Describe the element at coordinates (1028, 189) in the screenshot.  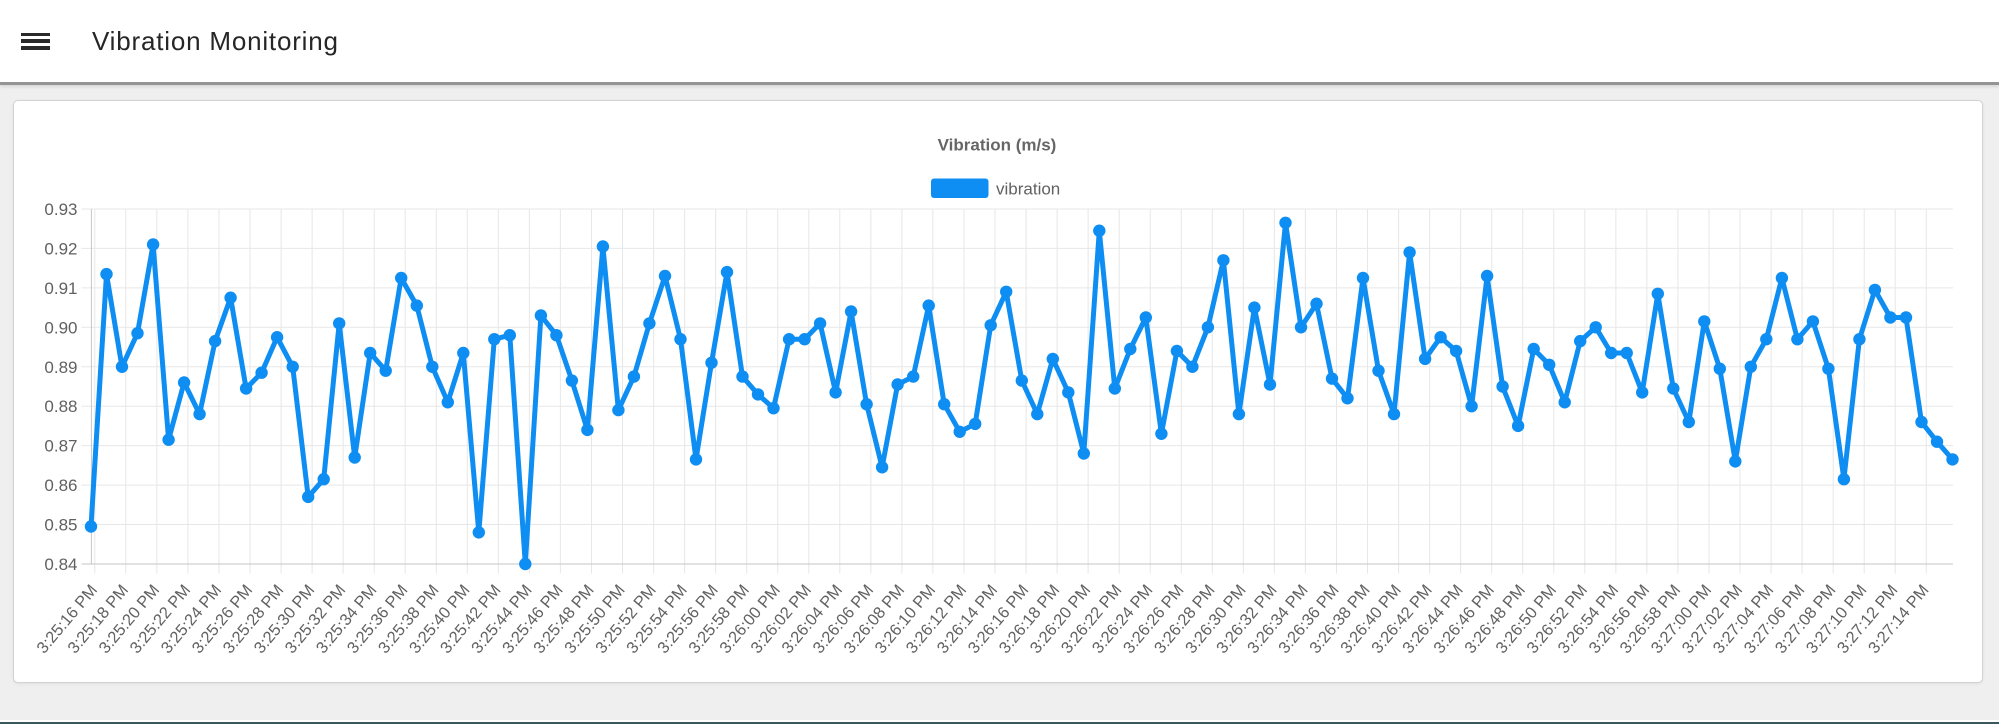
I see `svg-text: vibration` at that location.